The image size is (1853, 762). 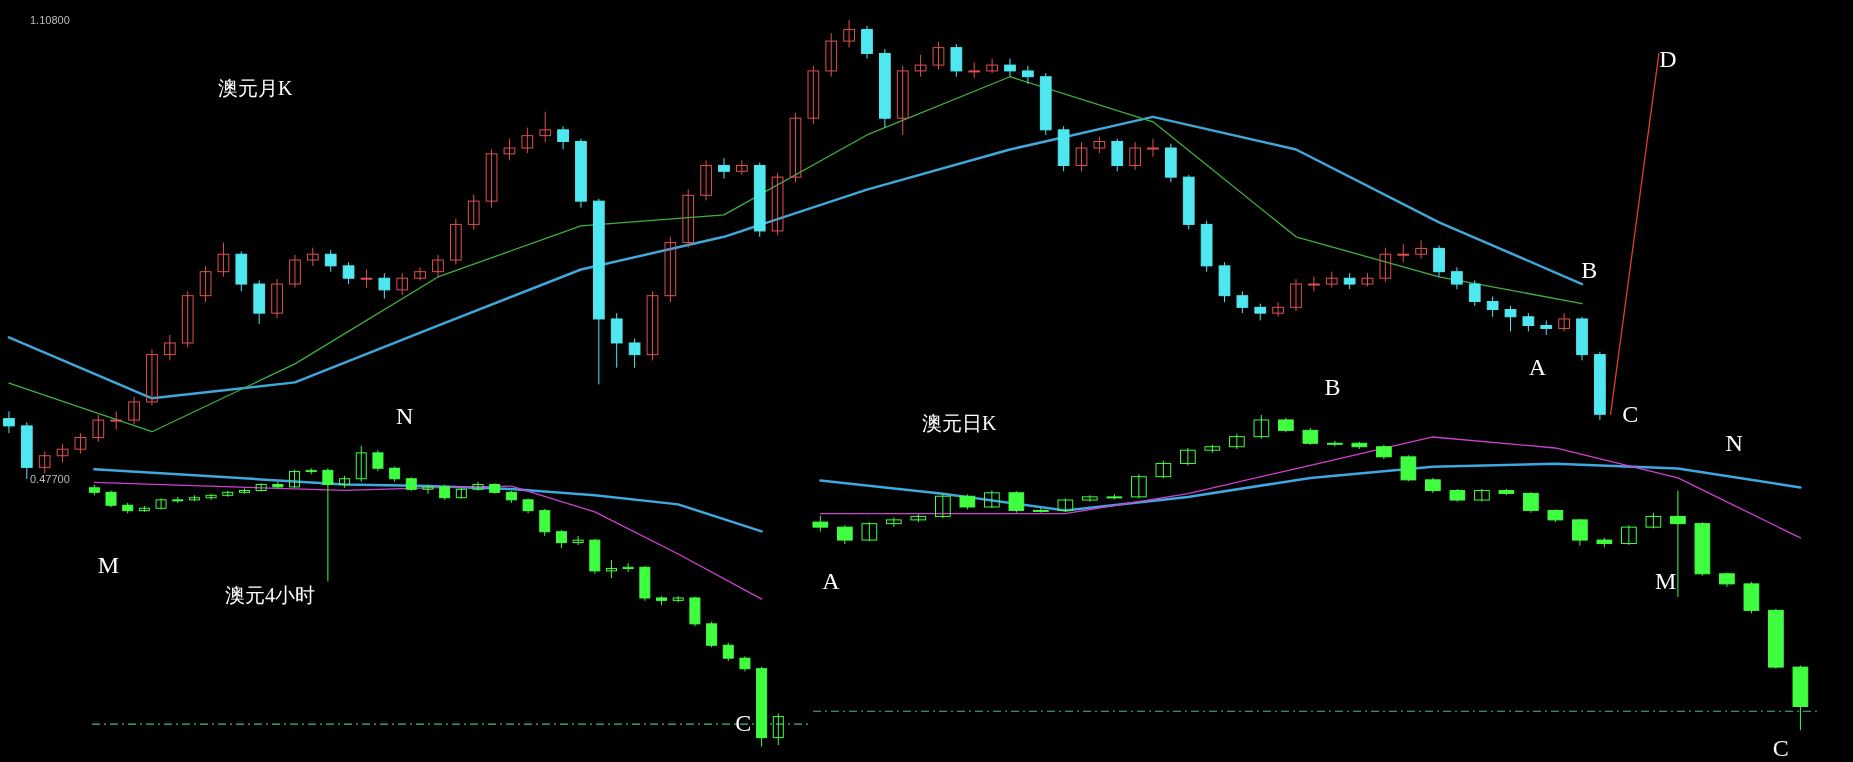 What do you see at coordinates (270, 595) in the screenshot?
I see `title: 澳元4小时` at bounding box center [270, 595].